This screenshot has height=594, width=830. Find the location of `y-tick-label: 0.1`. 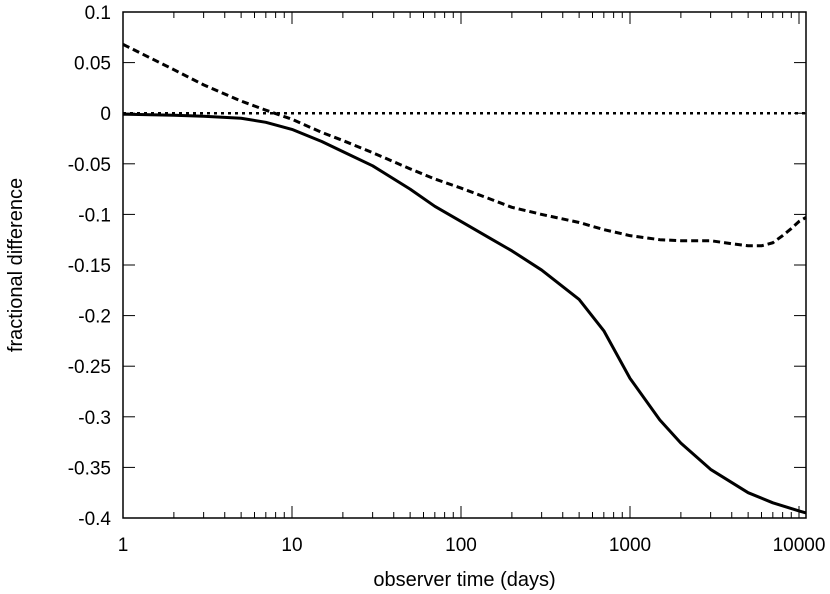

y-tick-label: 0.1 is located at coordinates (98, 13).